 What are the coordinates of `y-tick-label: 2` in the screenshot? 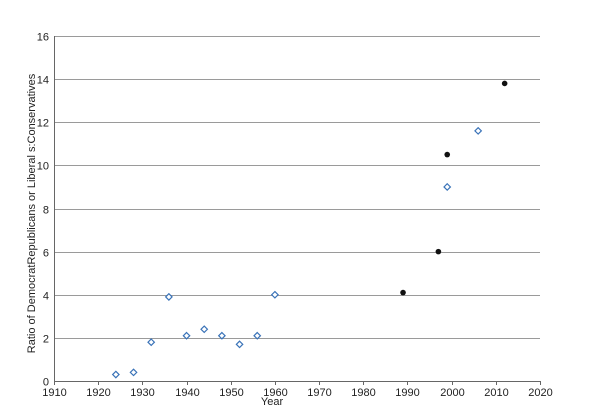 It's located at (46, 340).